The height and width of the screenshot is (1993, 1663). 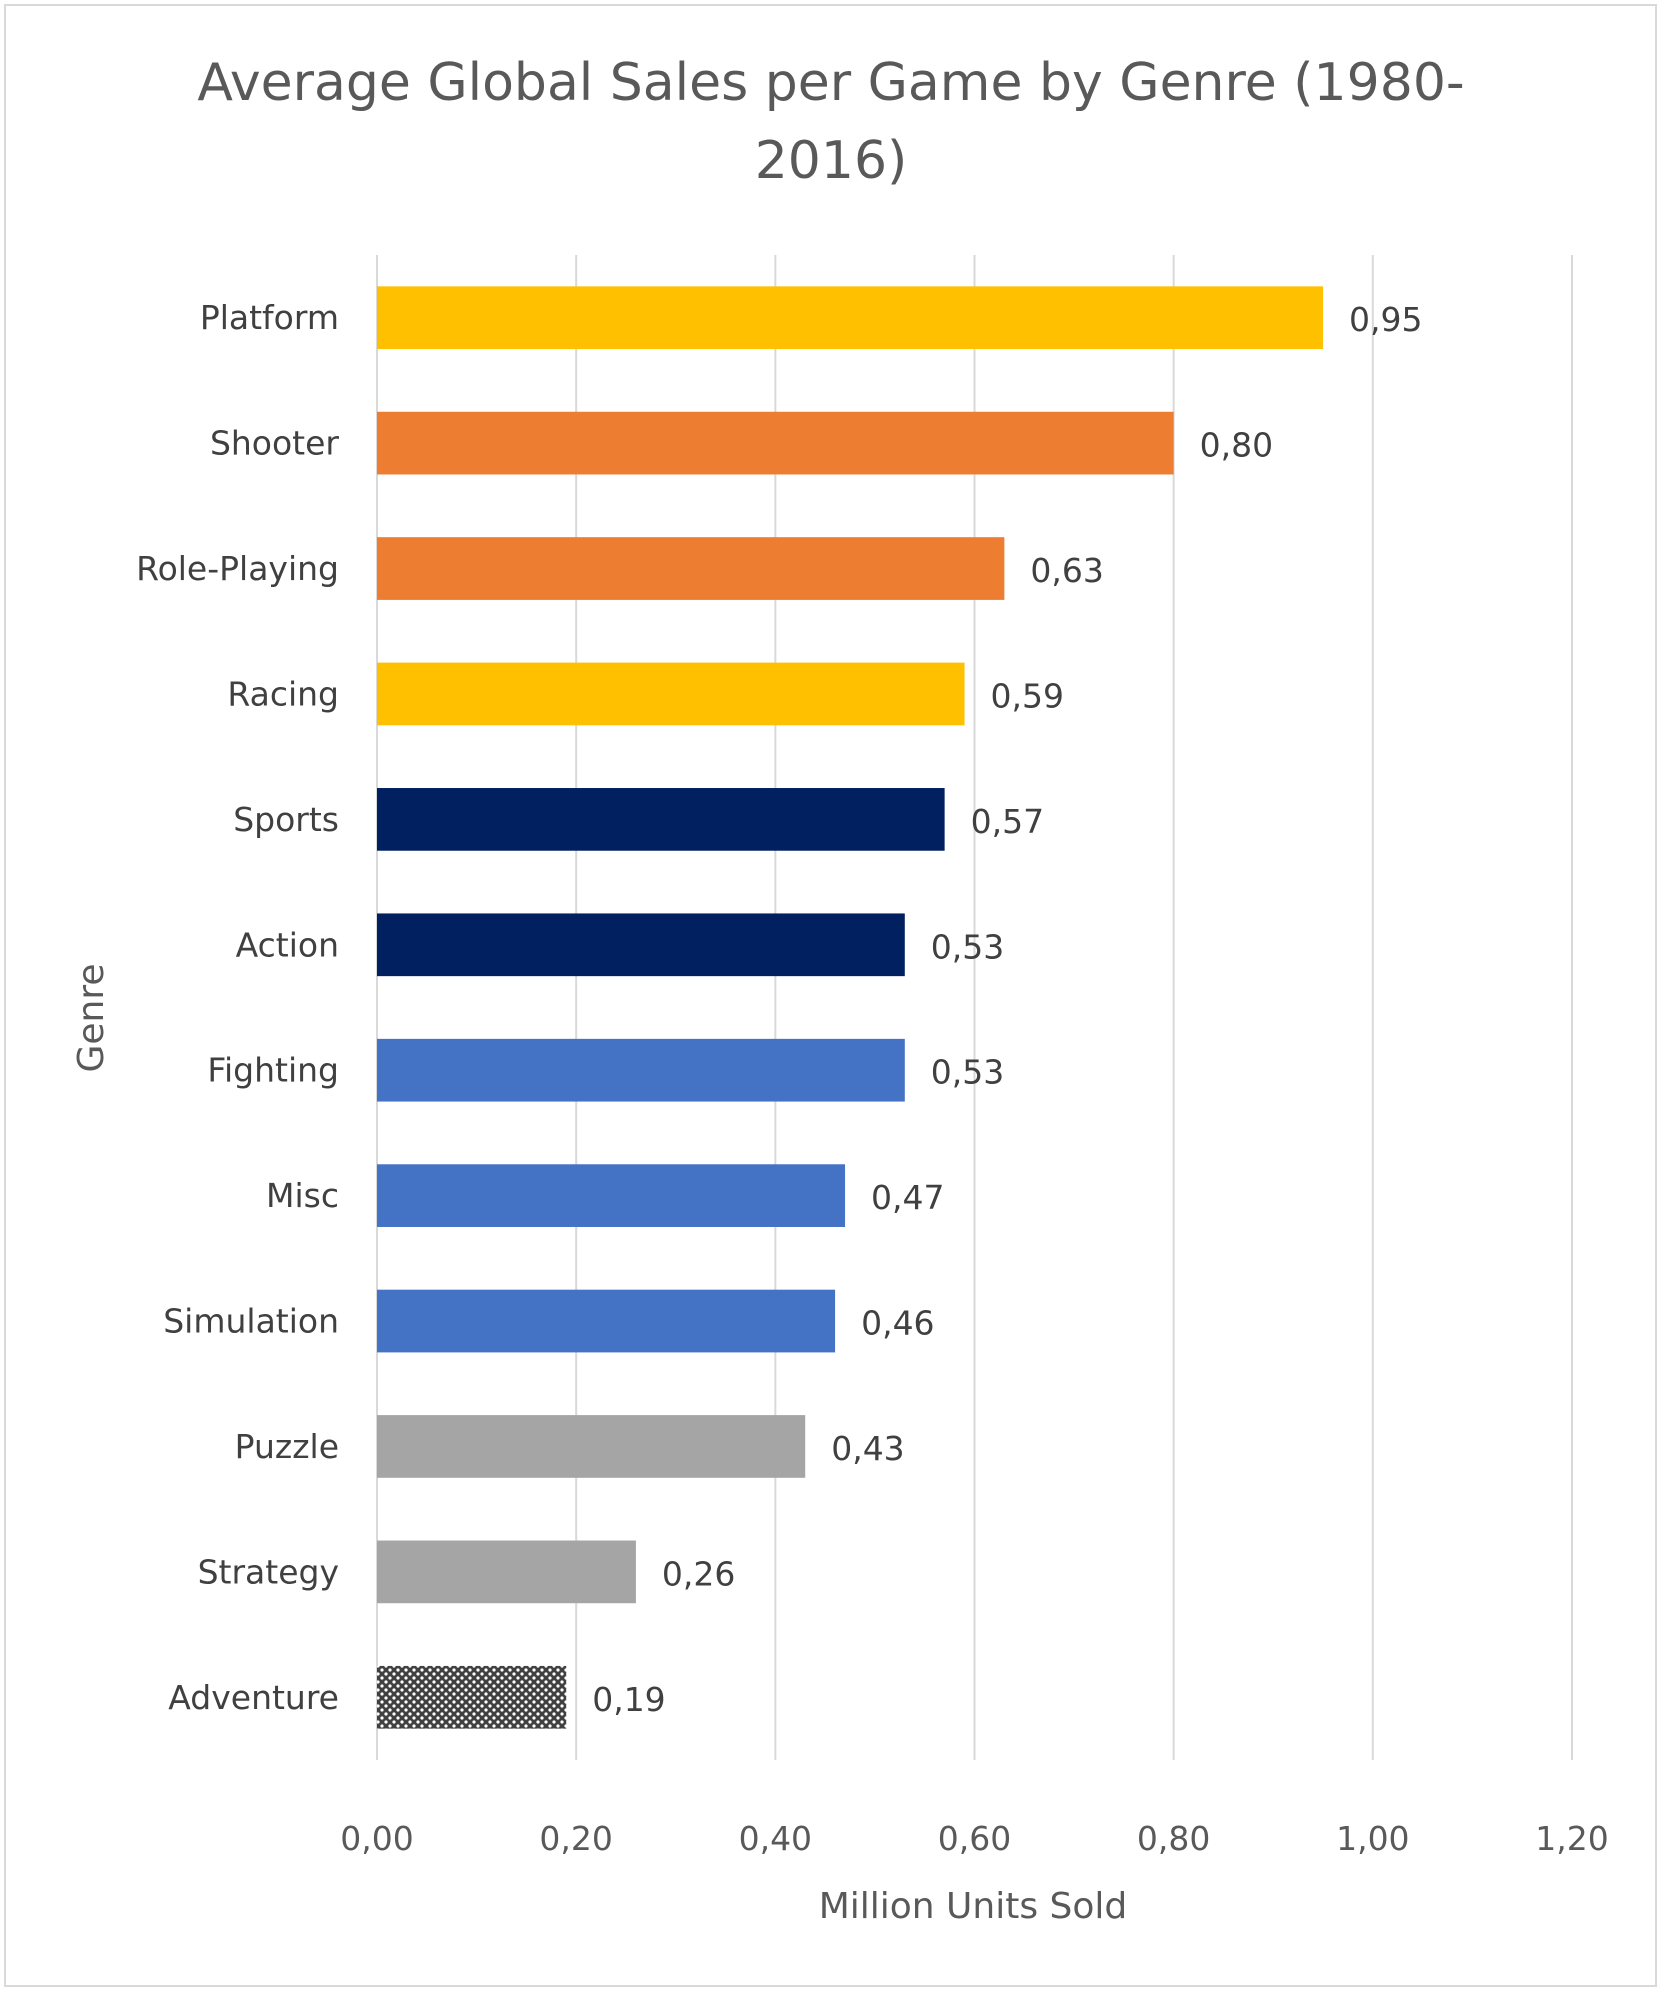 I want to click on category-label: Strategy, so click(x=268, y=1571).